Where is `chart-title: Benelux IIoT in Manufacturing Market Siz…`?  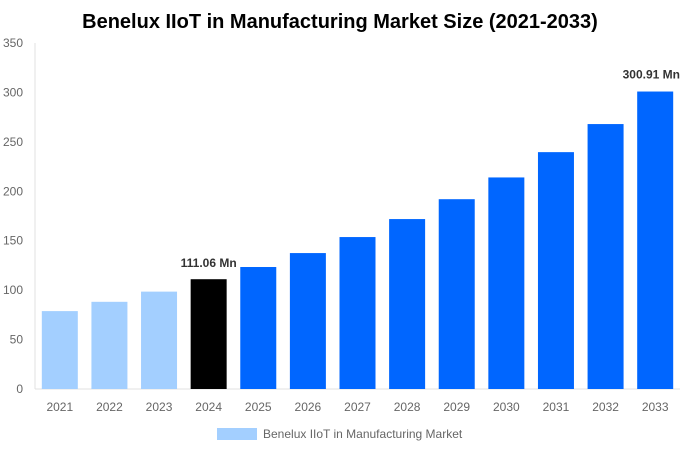
chart-title: Benelux IIoT in Manufacturing Market Siz… is located at coordinates (340, 22).